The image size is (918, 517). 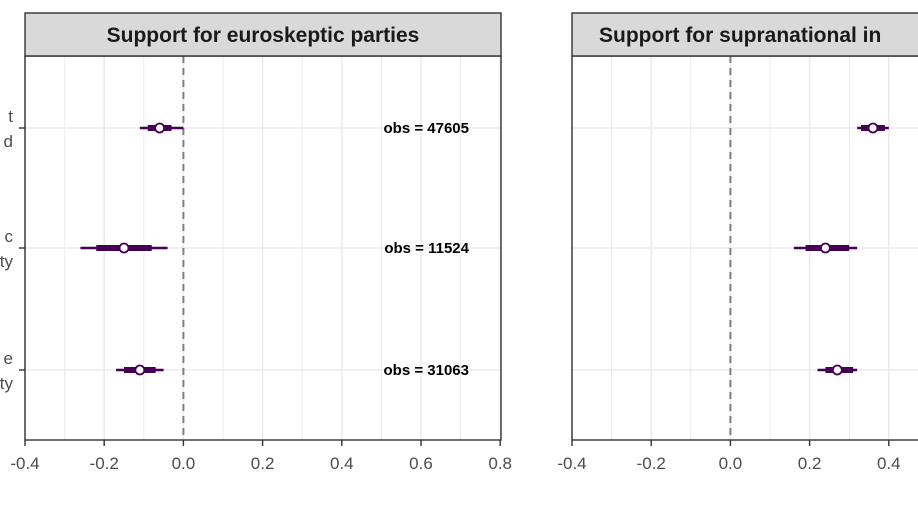 What do you see at coordinates (8, 141) in the screenshot?
I see `y-axis-label-line-2: d` at bounding box center [8, 141].